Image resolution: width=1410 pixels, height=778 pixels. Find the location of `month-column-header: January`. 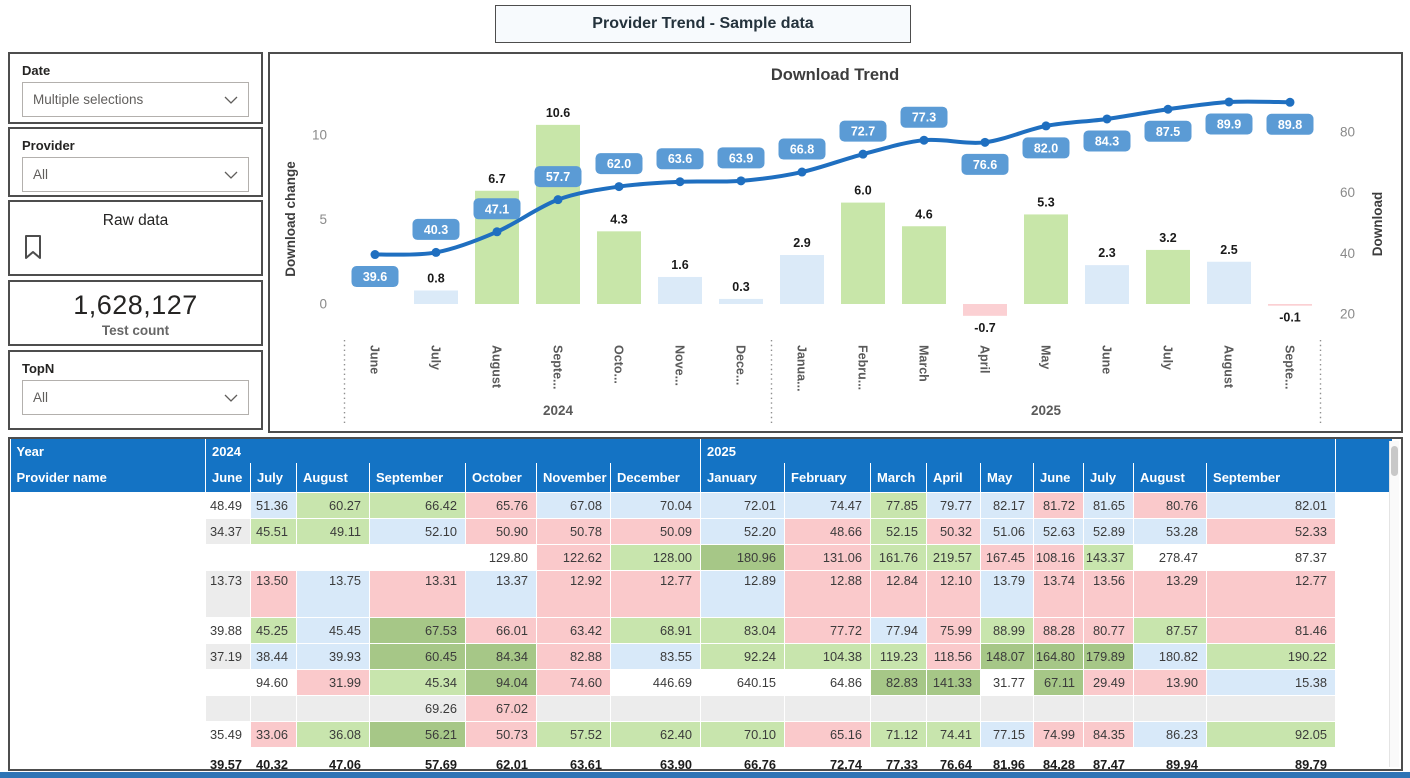

month-column-header: January is located at coordinates (743, 478).